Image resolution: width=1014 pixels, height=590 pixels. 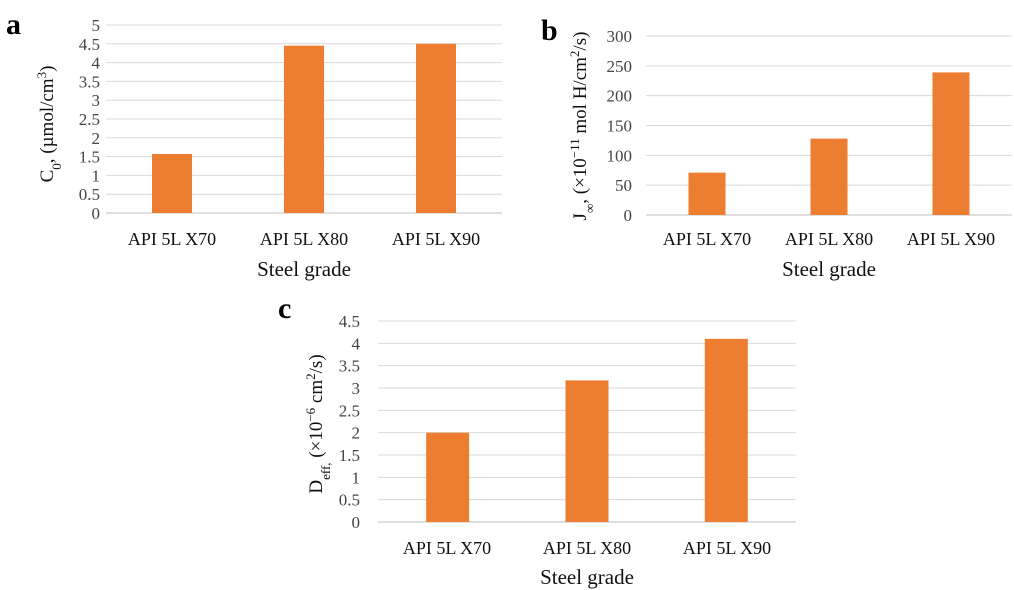 What do you see at coordinates (620, 66) in the screenshot?
I see `y-tick-b-5: 250` at bounding box center [620, 66].